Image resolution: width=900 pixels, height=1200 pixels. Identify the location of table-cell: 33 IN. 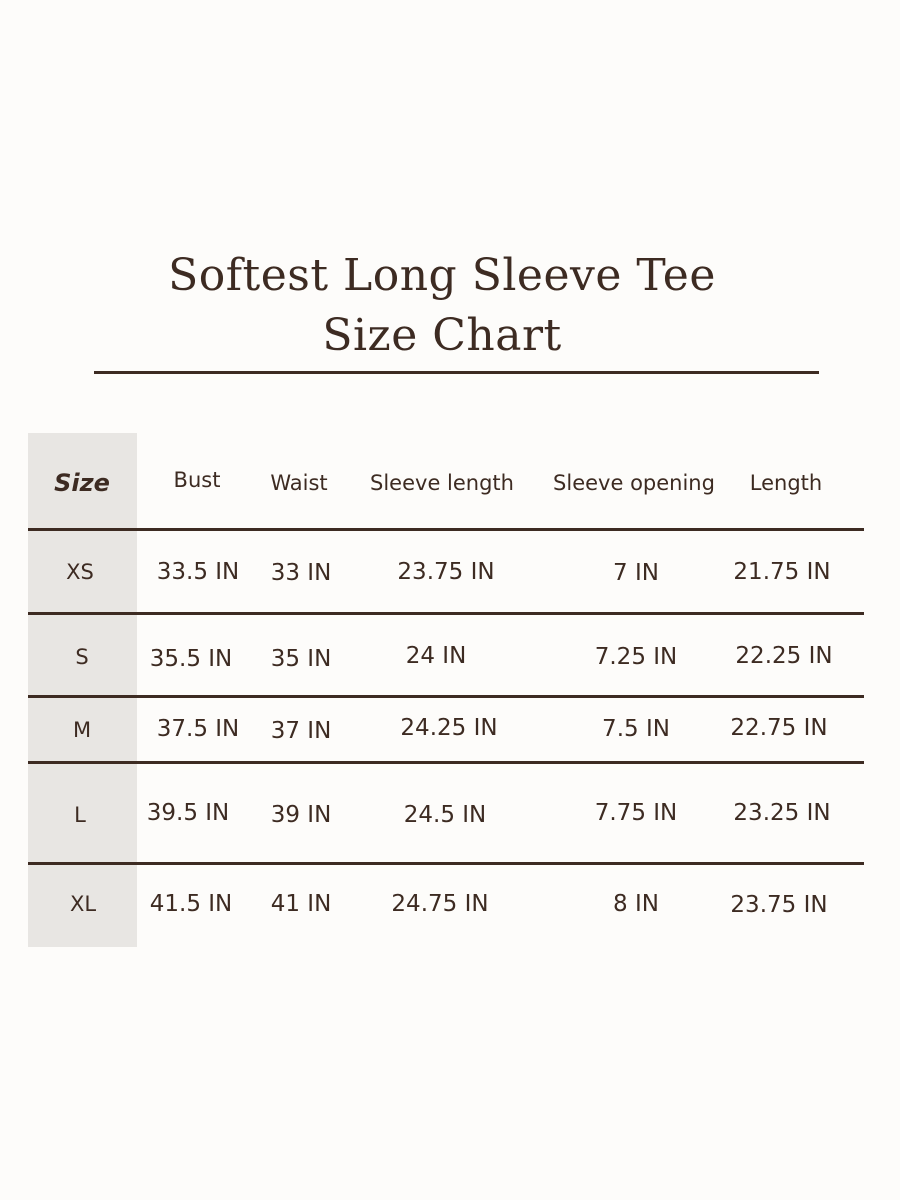
(301, 573).